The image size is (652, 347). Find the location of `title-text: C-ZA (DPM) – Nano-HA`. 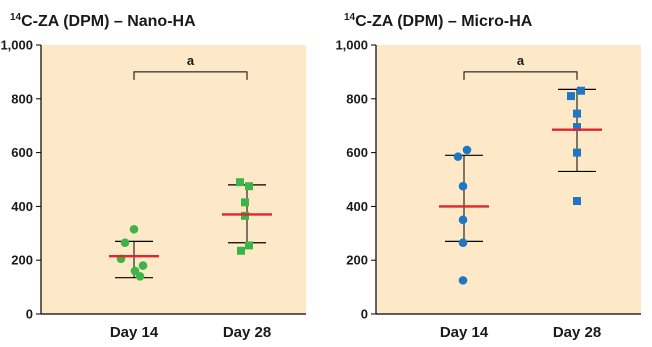

title-text: C-ZA (DPM) – Nano-HA is located at coordinates (108, 21).